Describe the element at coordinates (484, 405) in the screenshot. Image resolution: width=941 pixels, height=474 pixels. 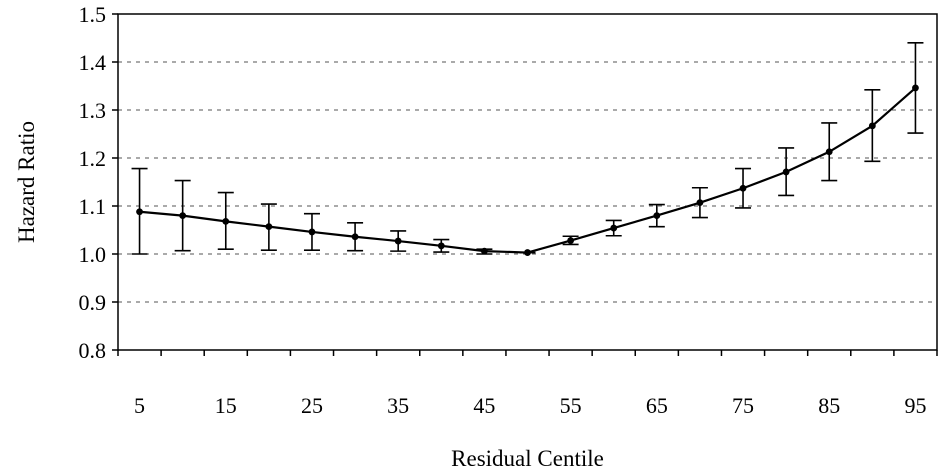
I see `x-tick-label: 45` at that location.